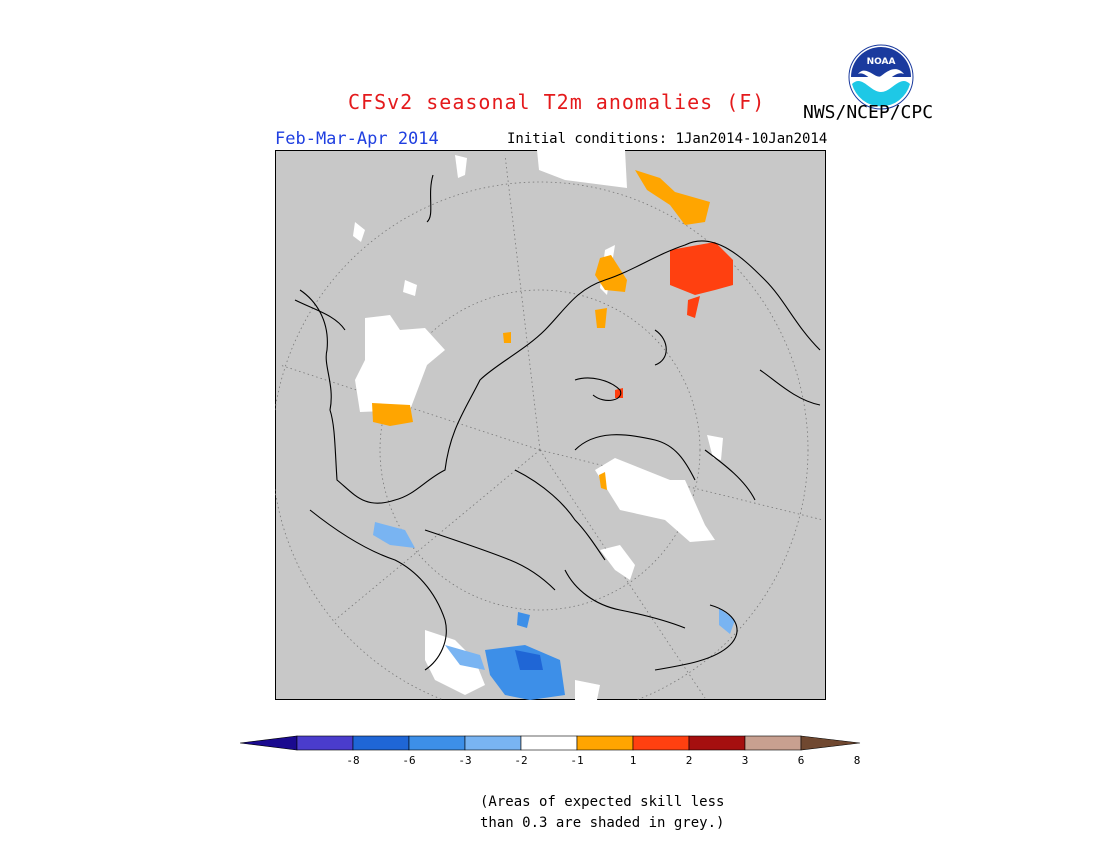  What do you see at coordinates (576, 760) in the screenshot?
I see `legend-tick-label: -1` at bounding box center [576, 760].